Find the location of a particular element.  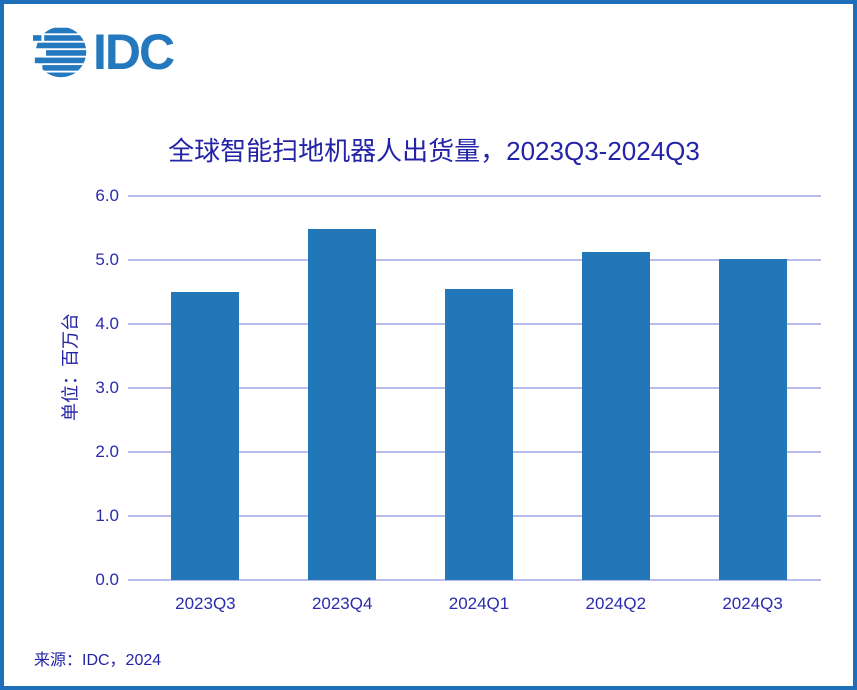

y-tick-label: 5.0 is located at coordinates (107, 259).